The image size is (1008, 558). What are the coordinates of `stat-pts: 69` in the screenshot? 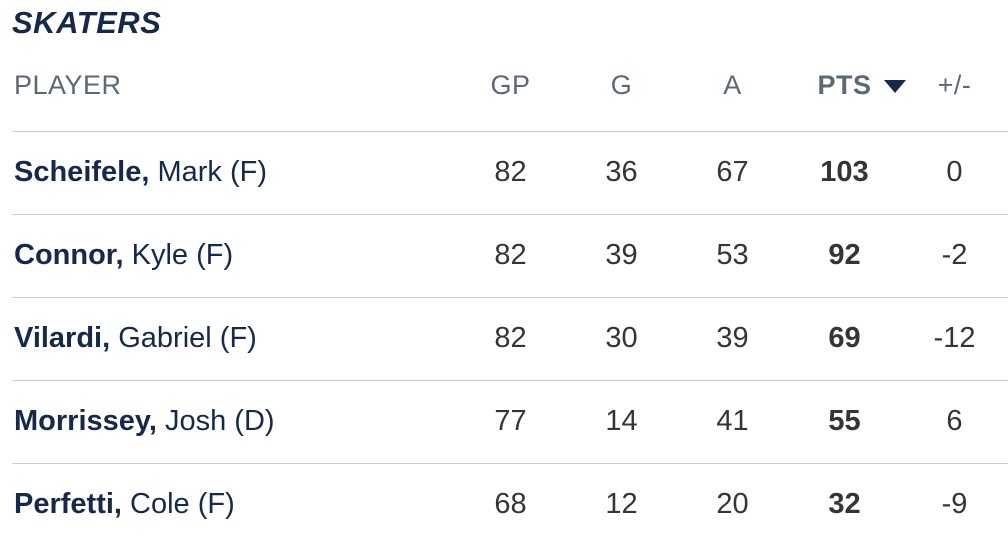 It's located at (844, 339).